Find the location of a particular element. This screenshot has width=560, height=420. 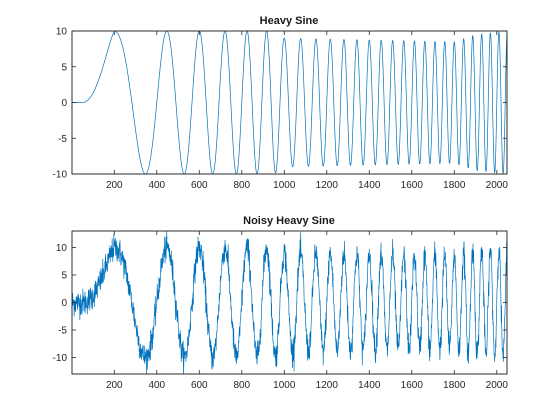

chart-title: Heavy Sine is located at coordinates (289, 21).